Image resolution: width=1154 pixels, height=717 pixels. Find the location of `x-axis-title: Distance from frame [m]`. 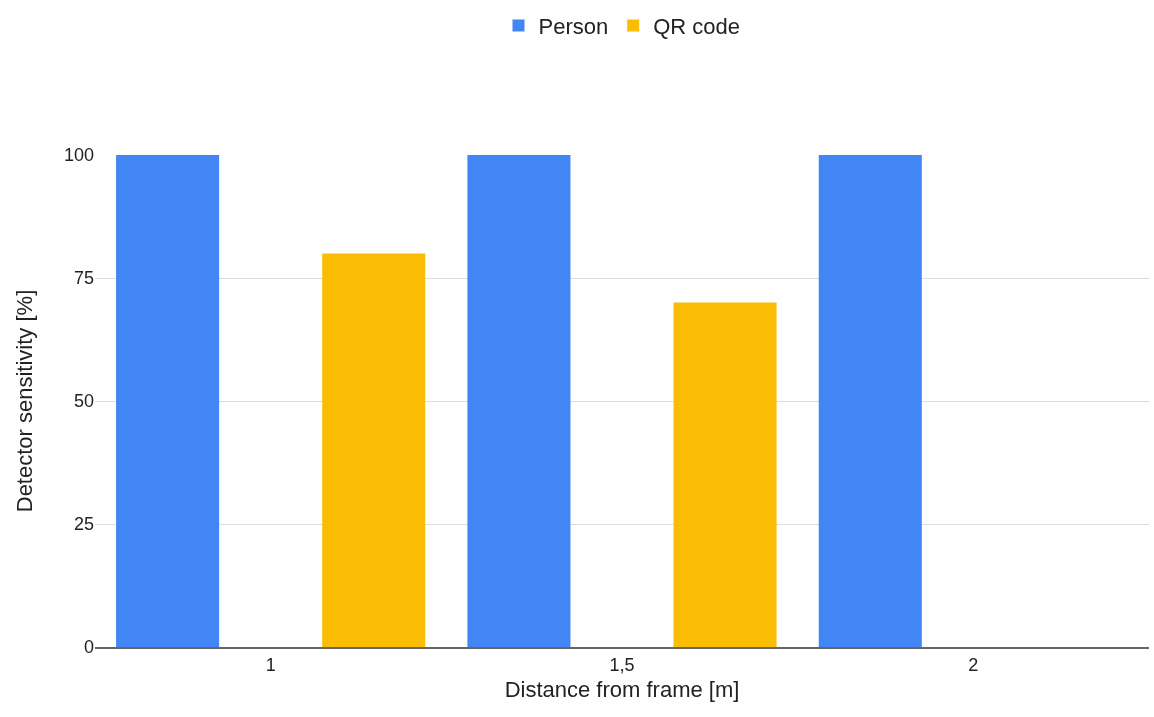

x-axis-title: Distance from frame [m] is located at coordinates (622, 689).